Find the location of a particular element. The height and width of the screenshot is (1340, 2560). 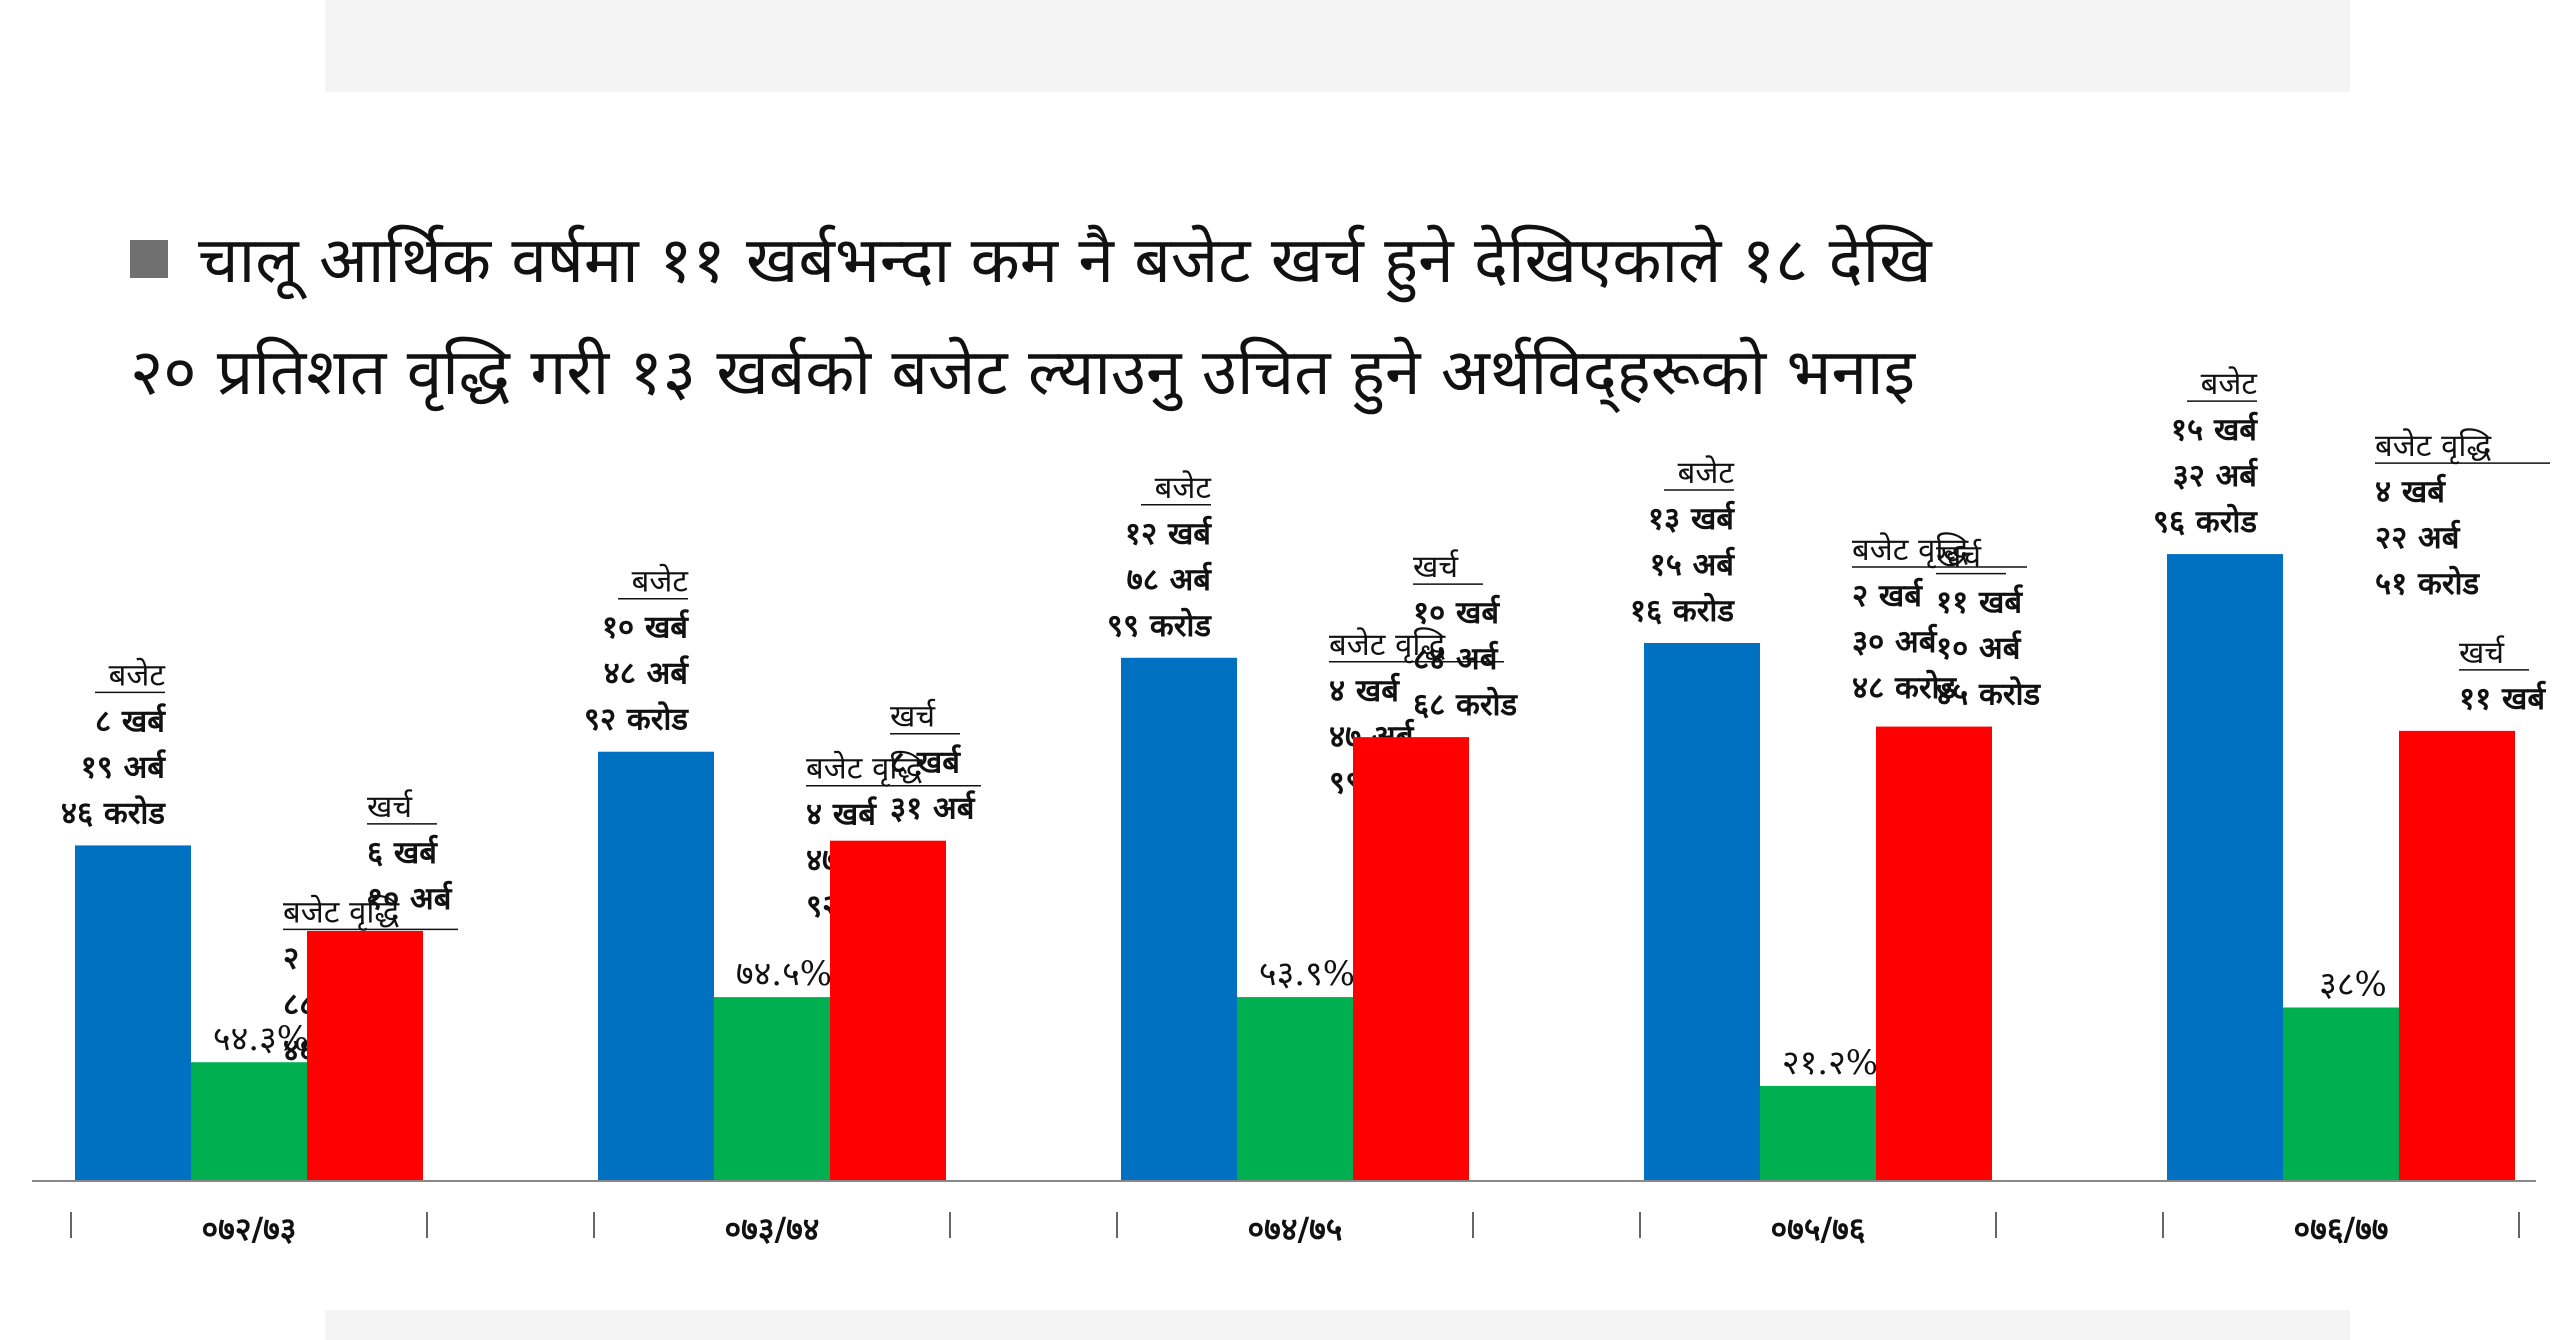

growth-value-label: ३० अर्ब is located at coordinates (1895, 641).